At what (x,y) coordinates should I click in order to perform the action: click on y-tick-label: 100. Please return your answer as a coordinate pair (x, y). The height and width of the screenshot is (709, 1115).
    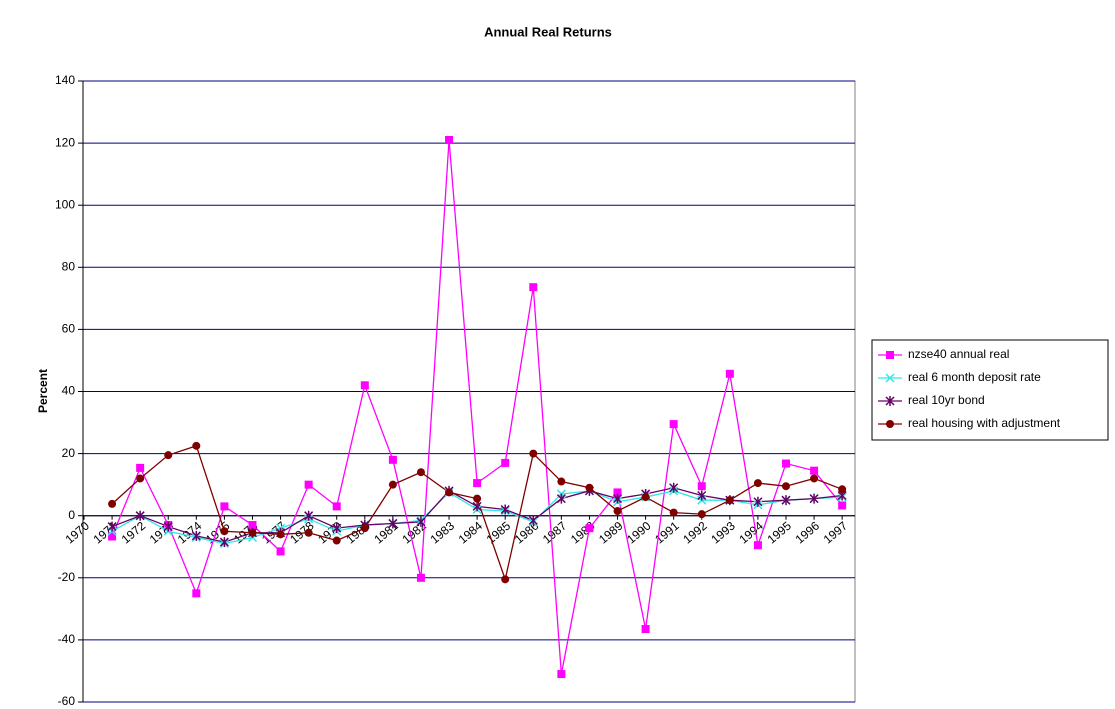
    Looking at the image, I should click on (65, 204).